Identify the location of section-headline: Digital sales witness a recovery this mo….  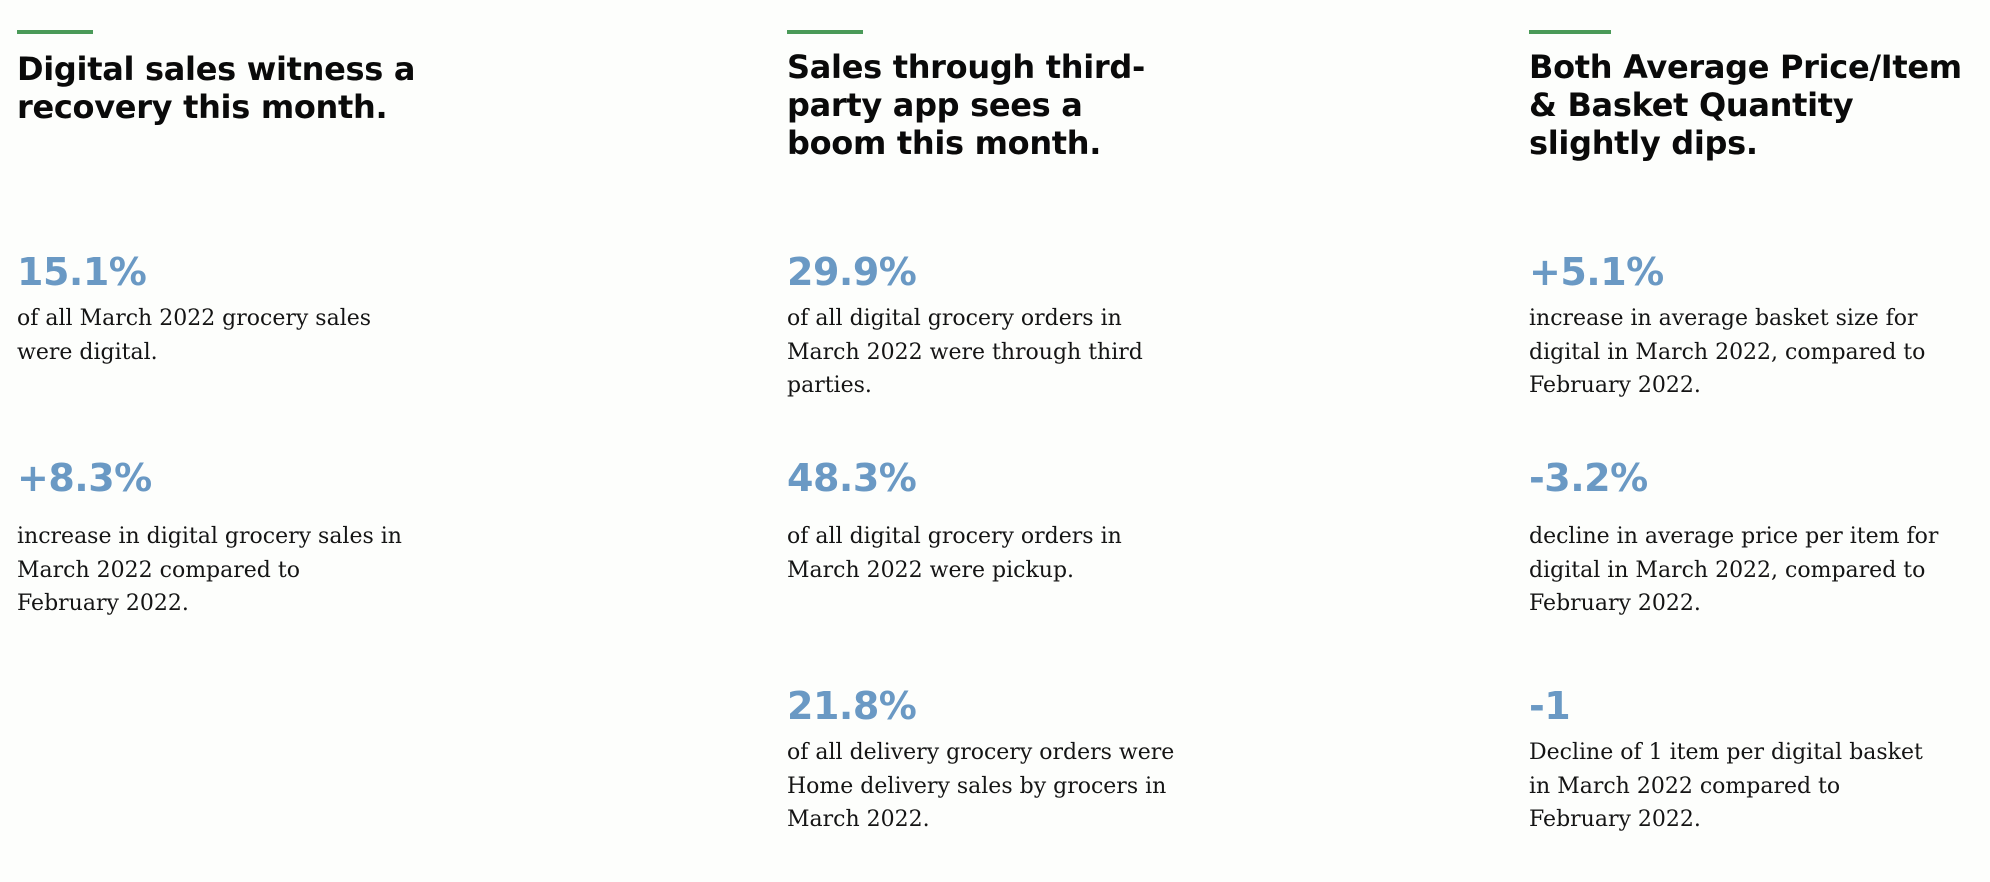
(216, 88).